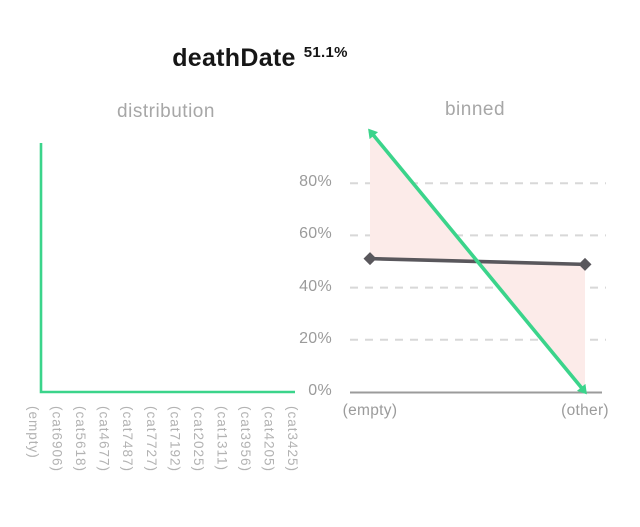 The image size is (640, 527). I want to click on distribution-category-label: (cat2025), so click(198, 439).